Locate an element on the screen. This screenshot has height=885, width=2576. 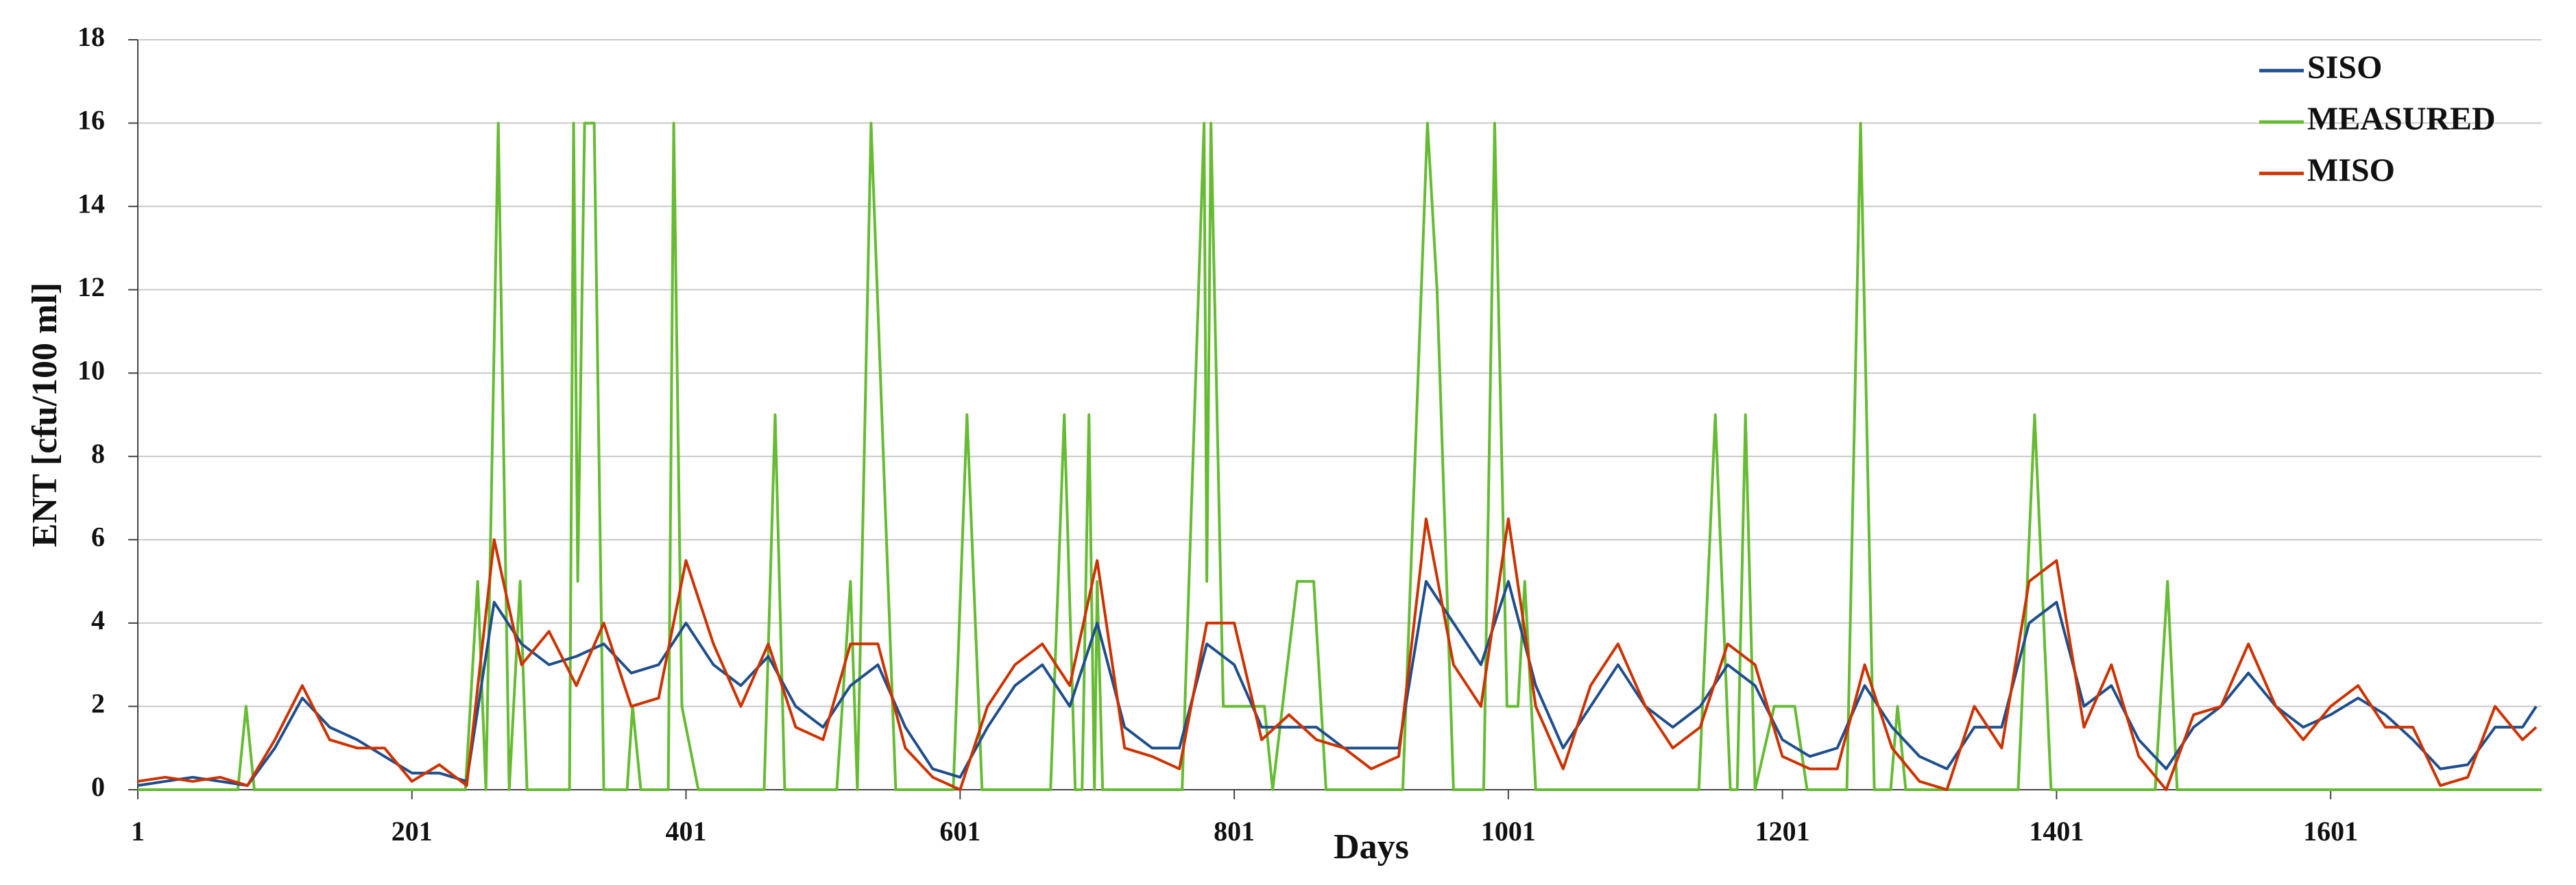
y-tick-label: 10 is located at coordinates (91, 369).